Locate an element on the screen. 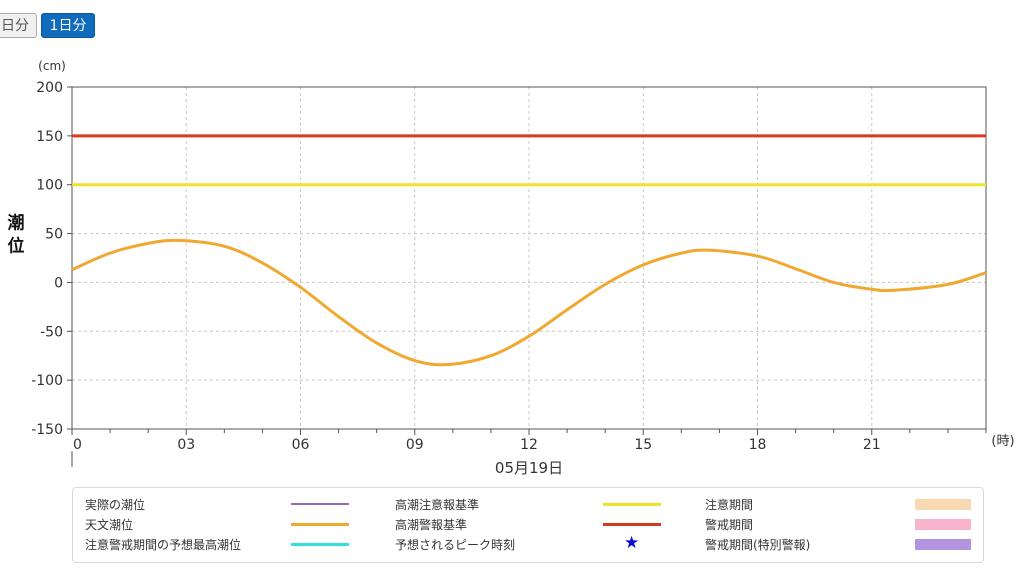 The width and height of the screenshot is (1024, 583). legend-label: 天文潮位 is located at coordinates (109, 525).